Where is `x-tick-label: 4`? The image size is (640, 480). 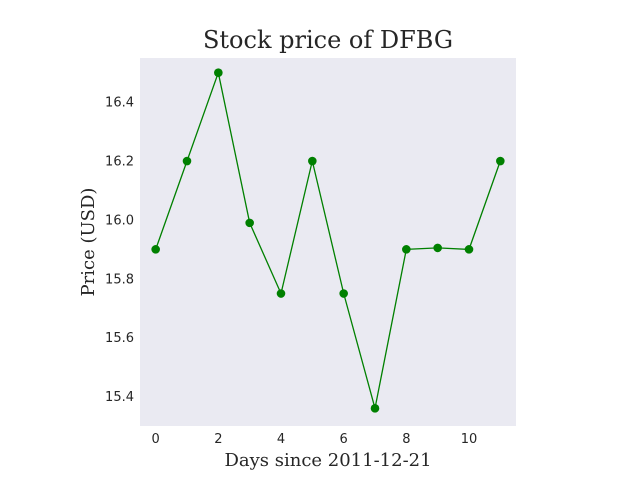 x-tick-label: 4 is located at coordinates (281, 439).